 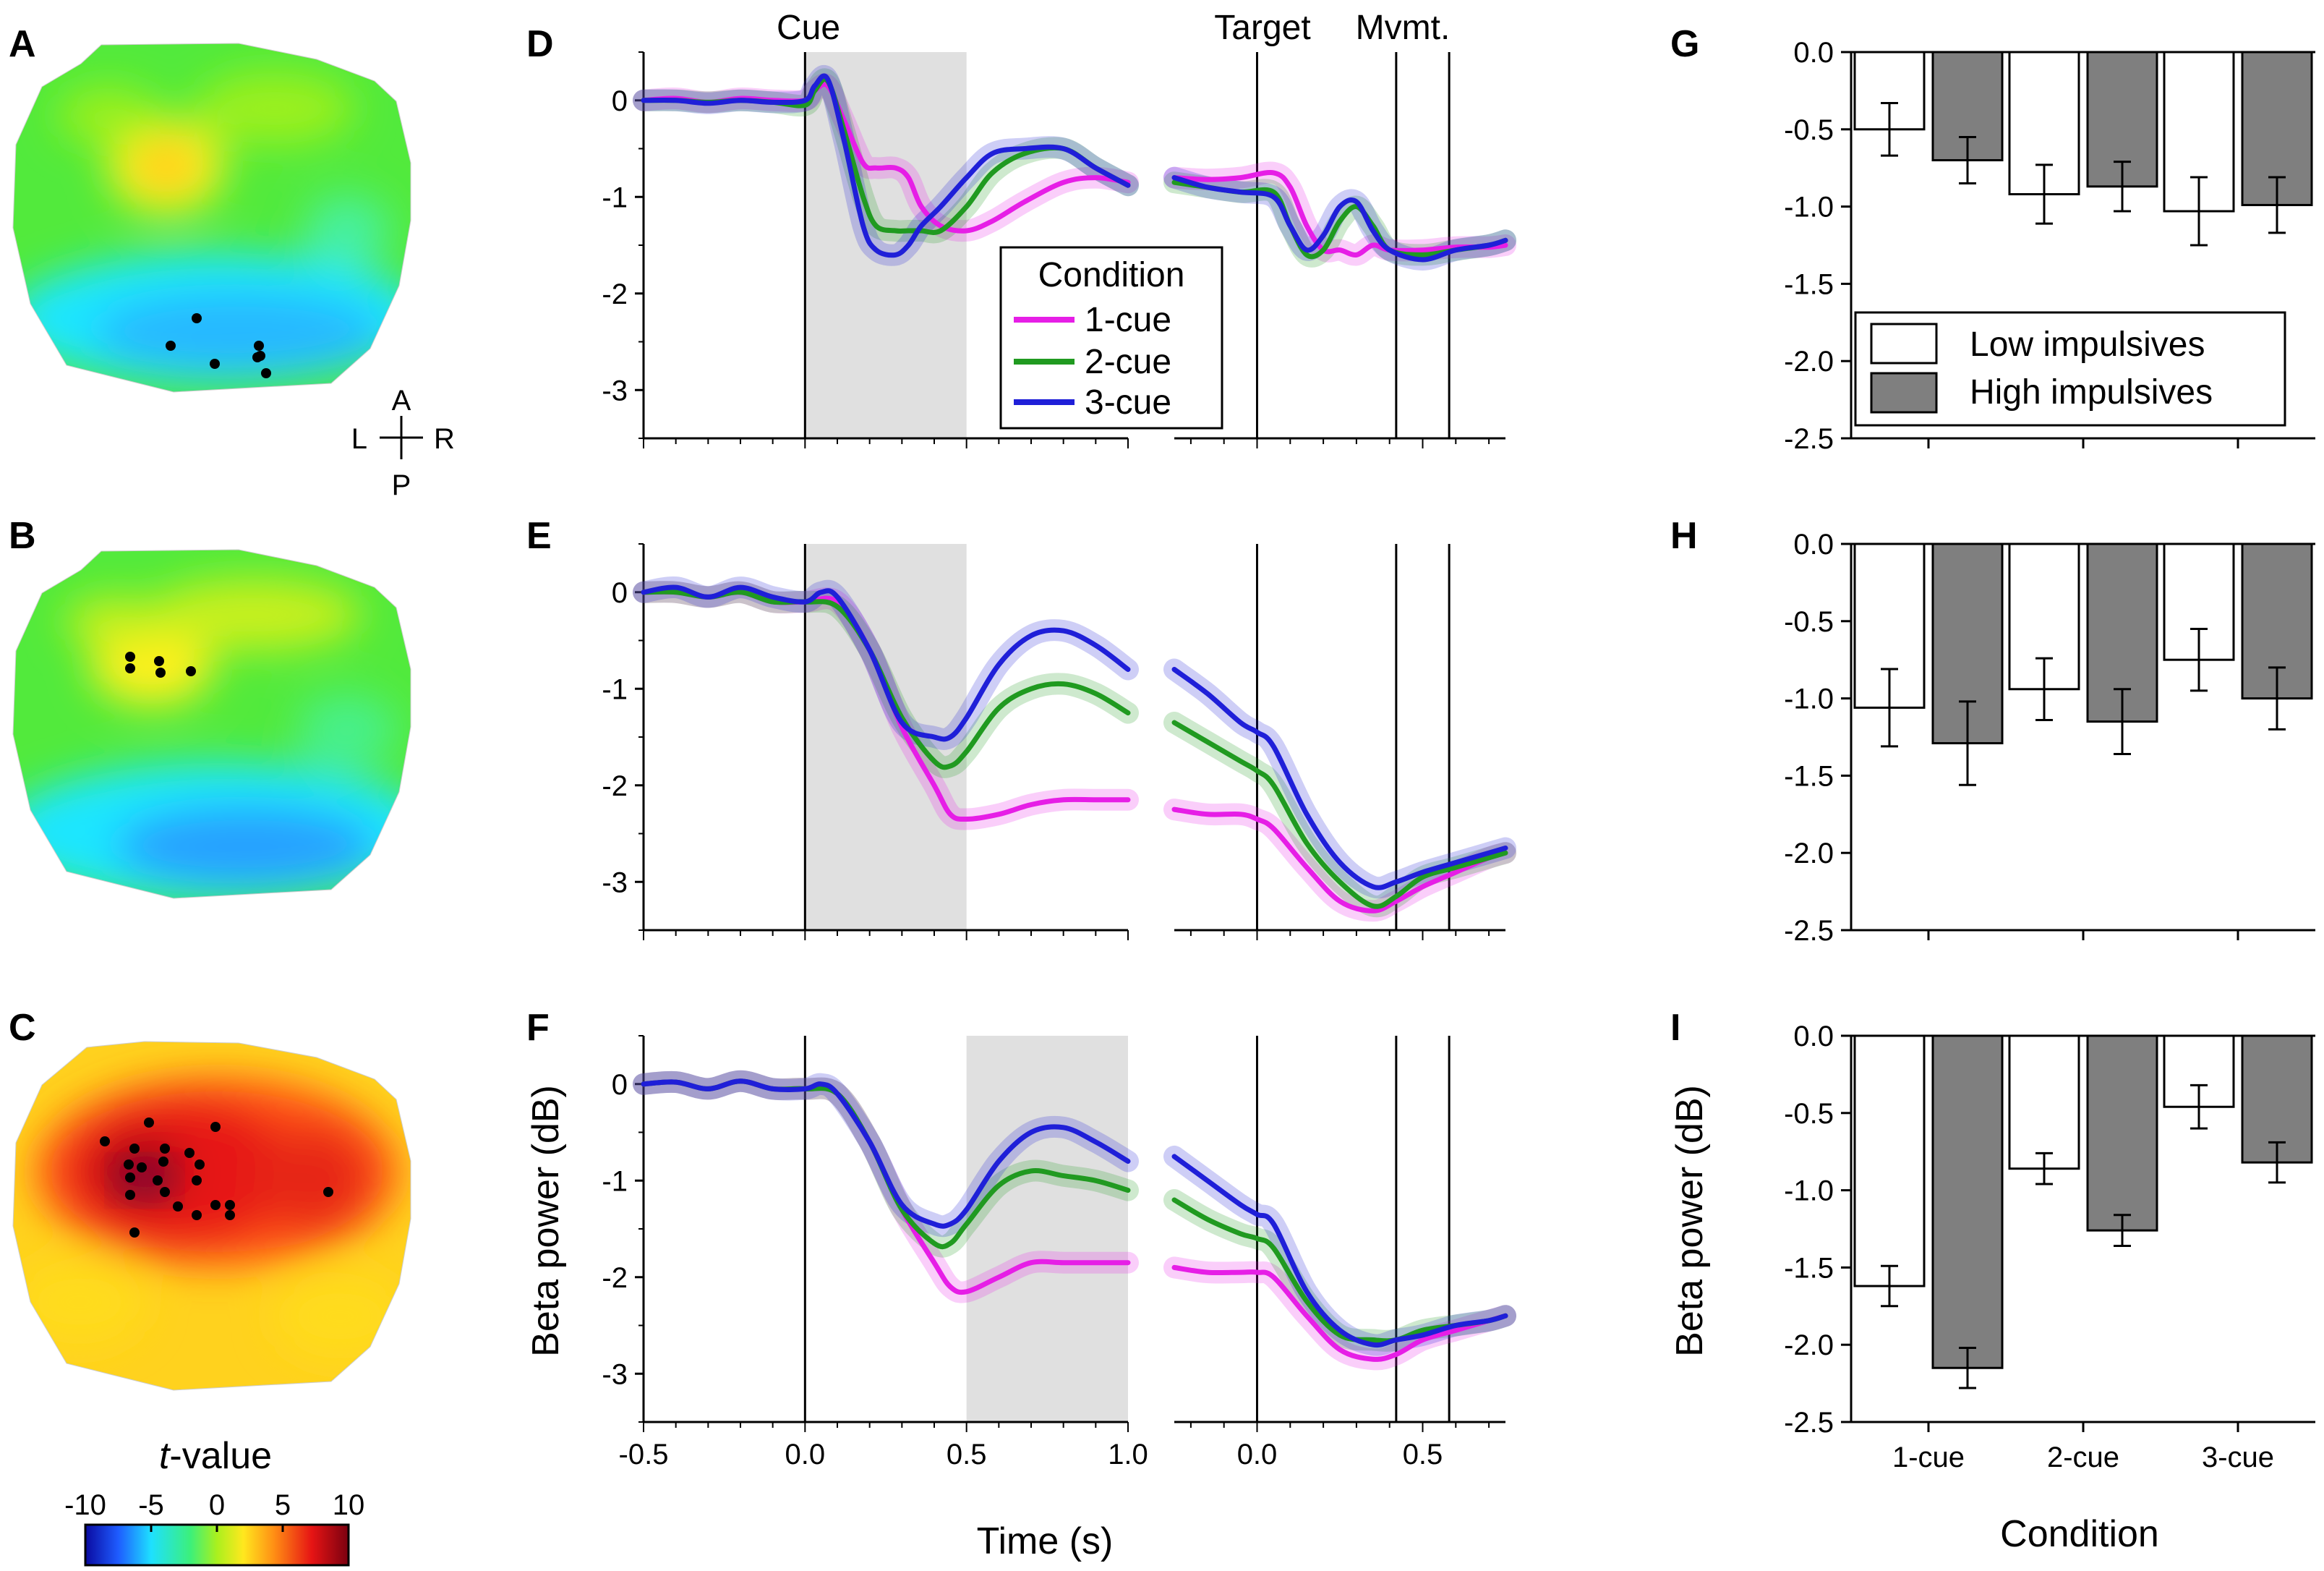 What do you see at coordinates (2091, 392) in the screenshot?
I see `legend-item-high: High impulsives` at bounding box center [2091, 392].